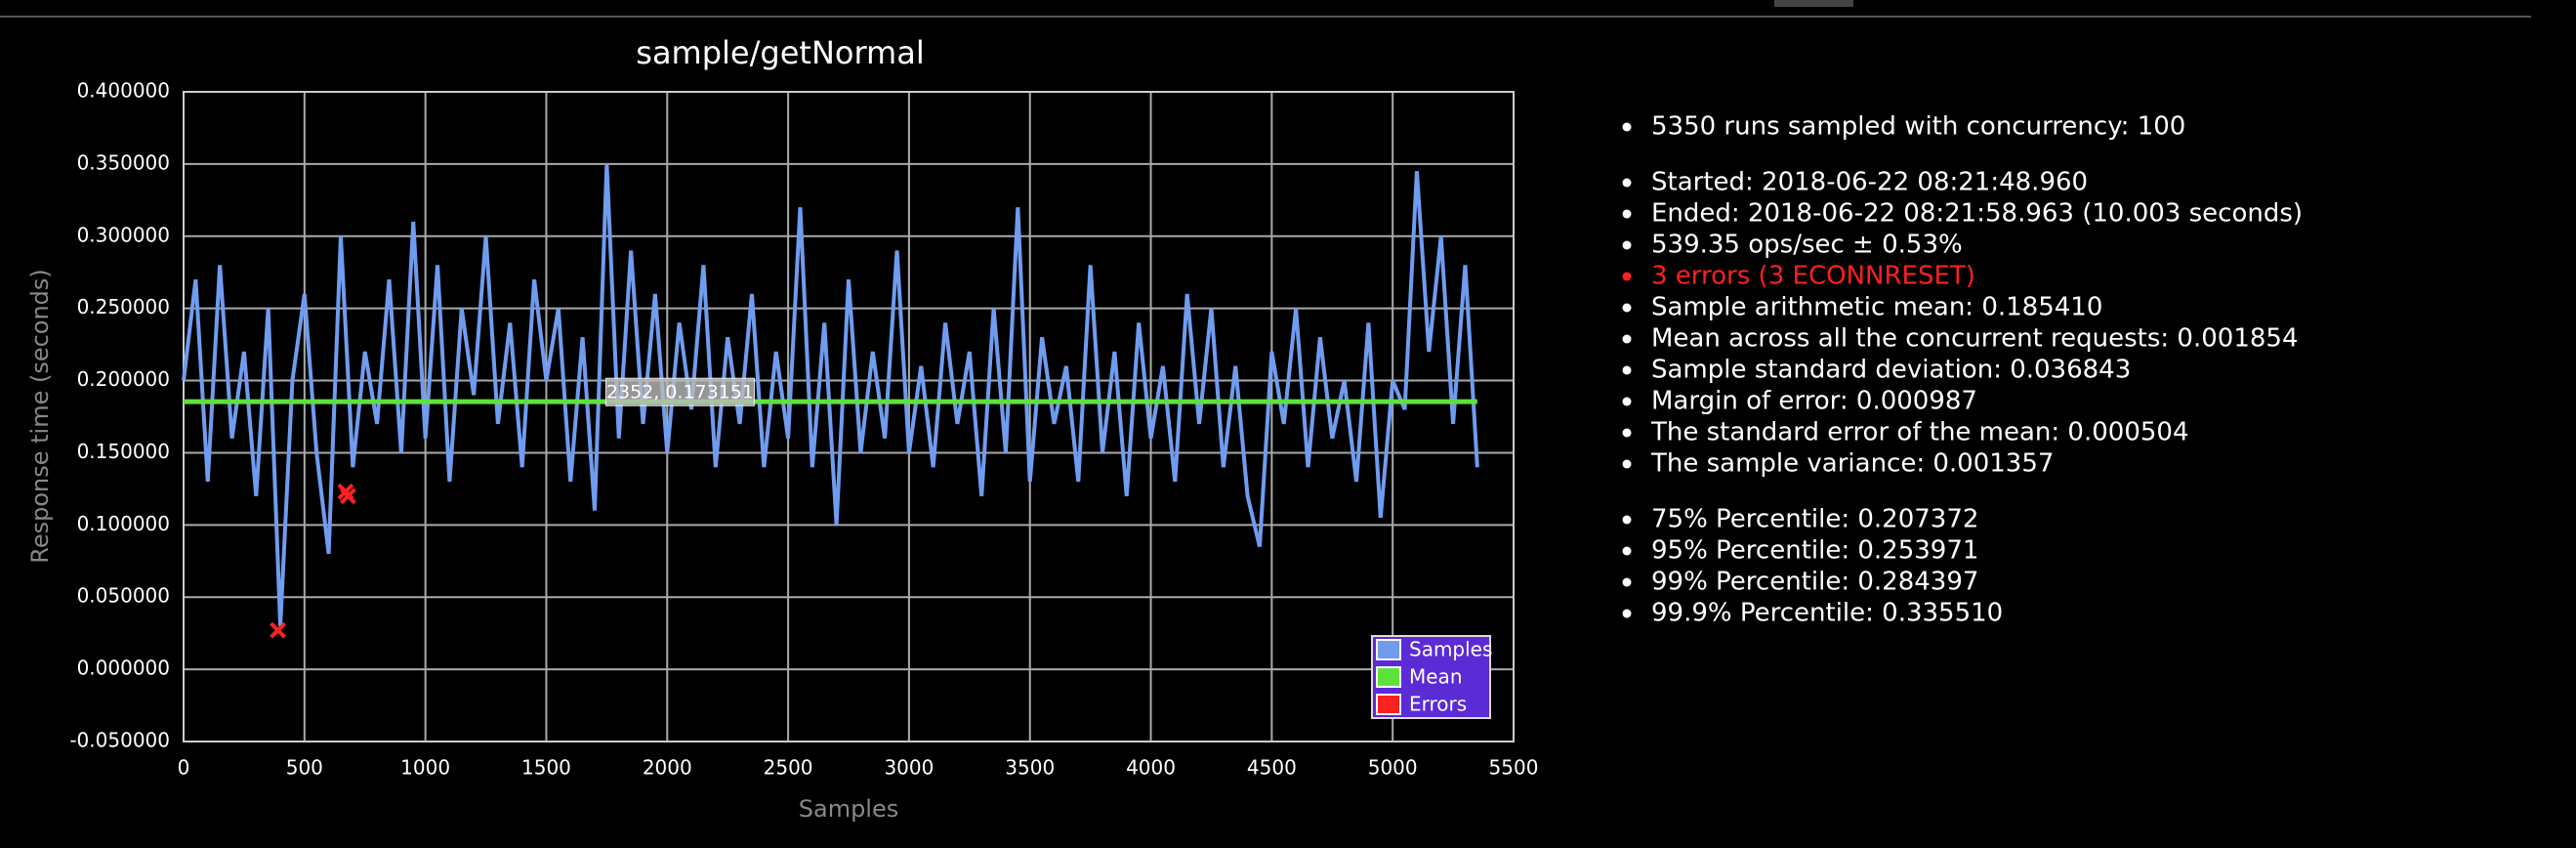 Image resolution: width=2576 pixels, height=848 pixels. I want to click on x-tick-label: 2500, so click(789, 768).